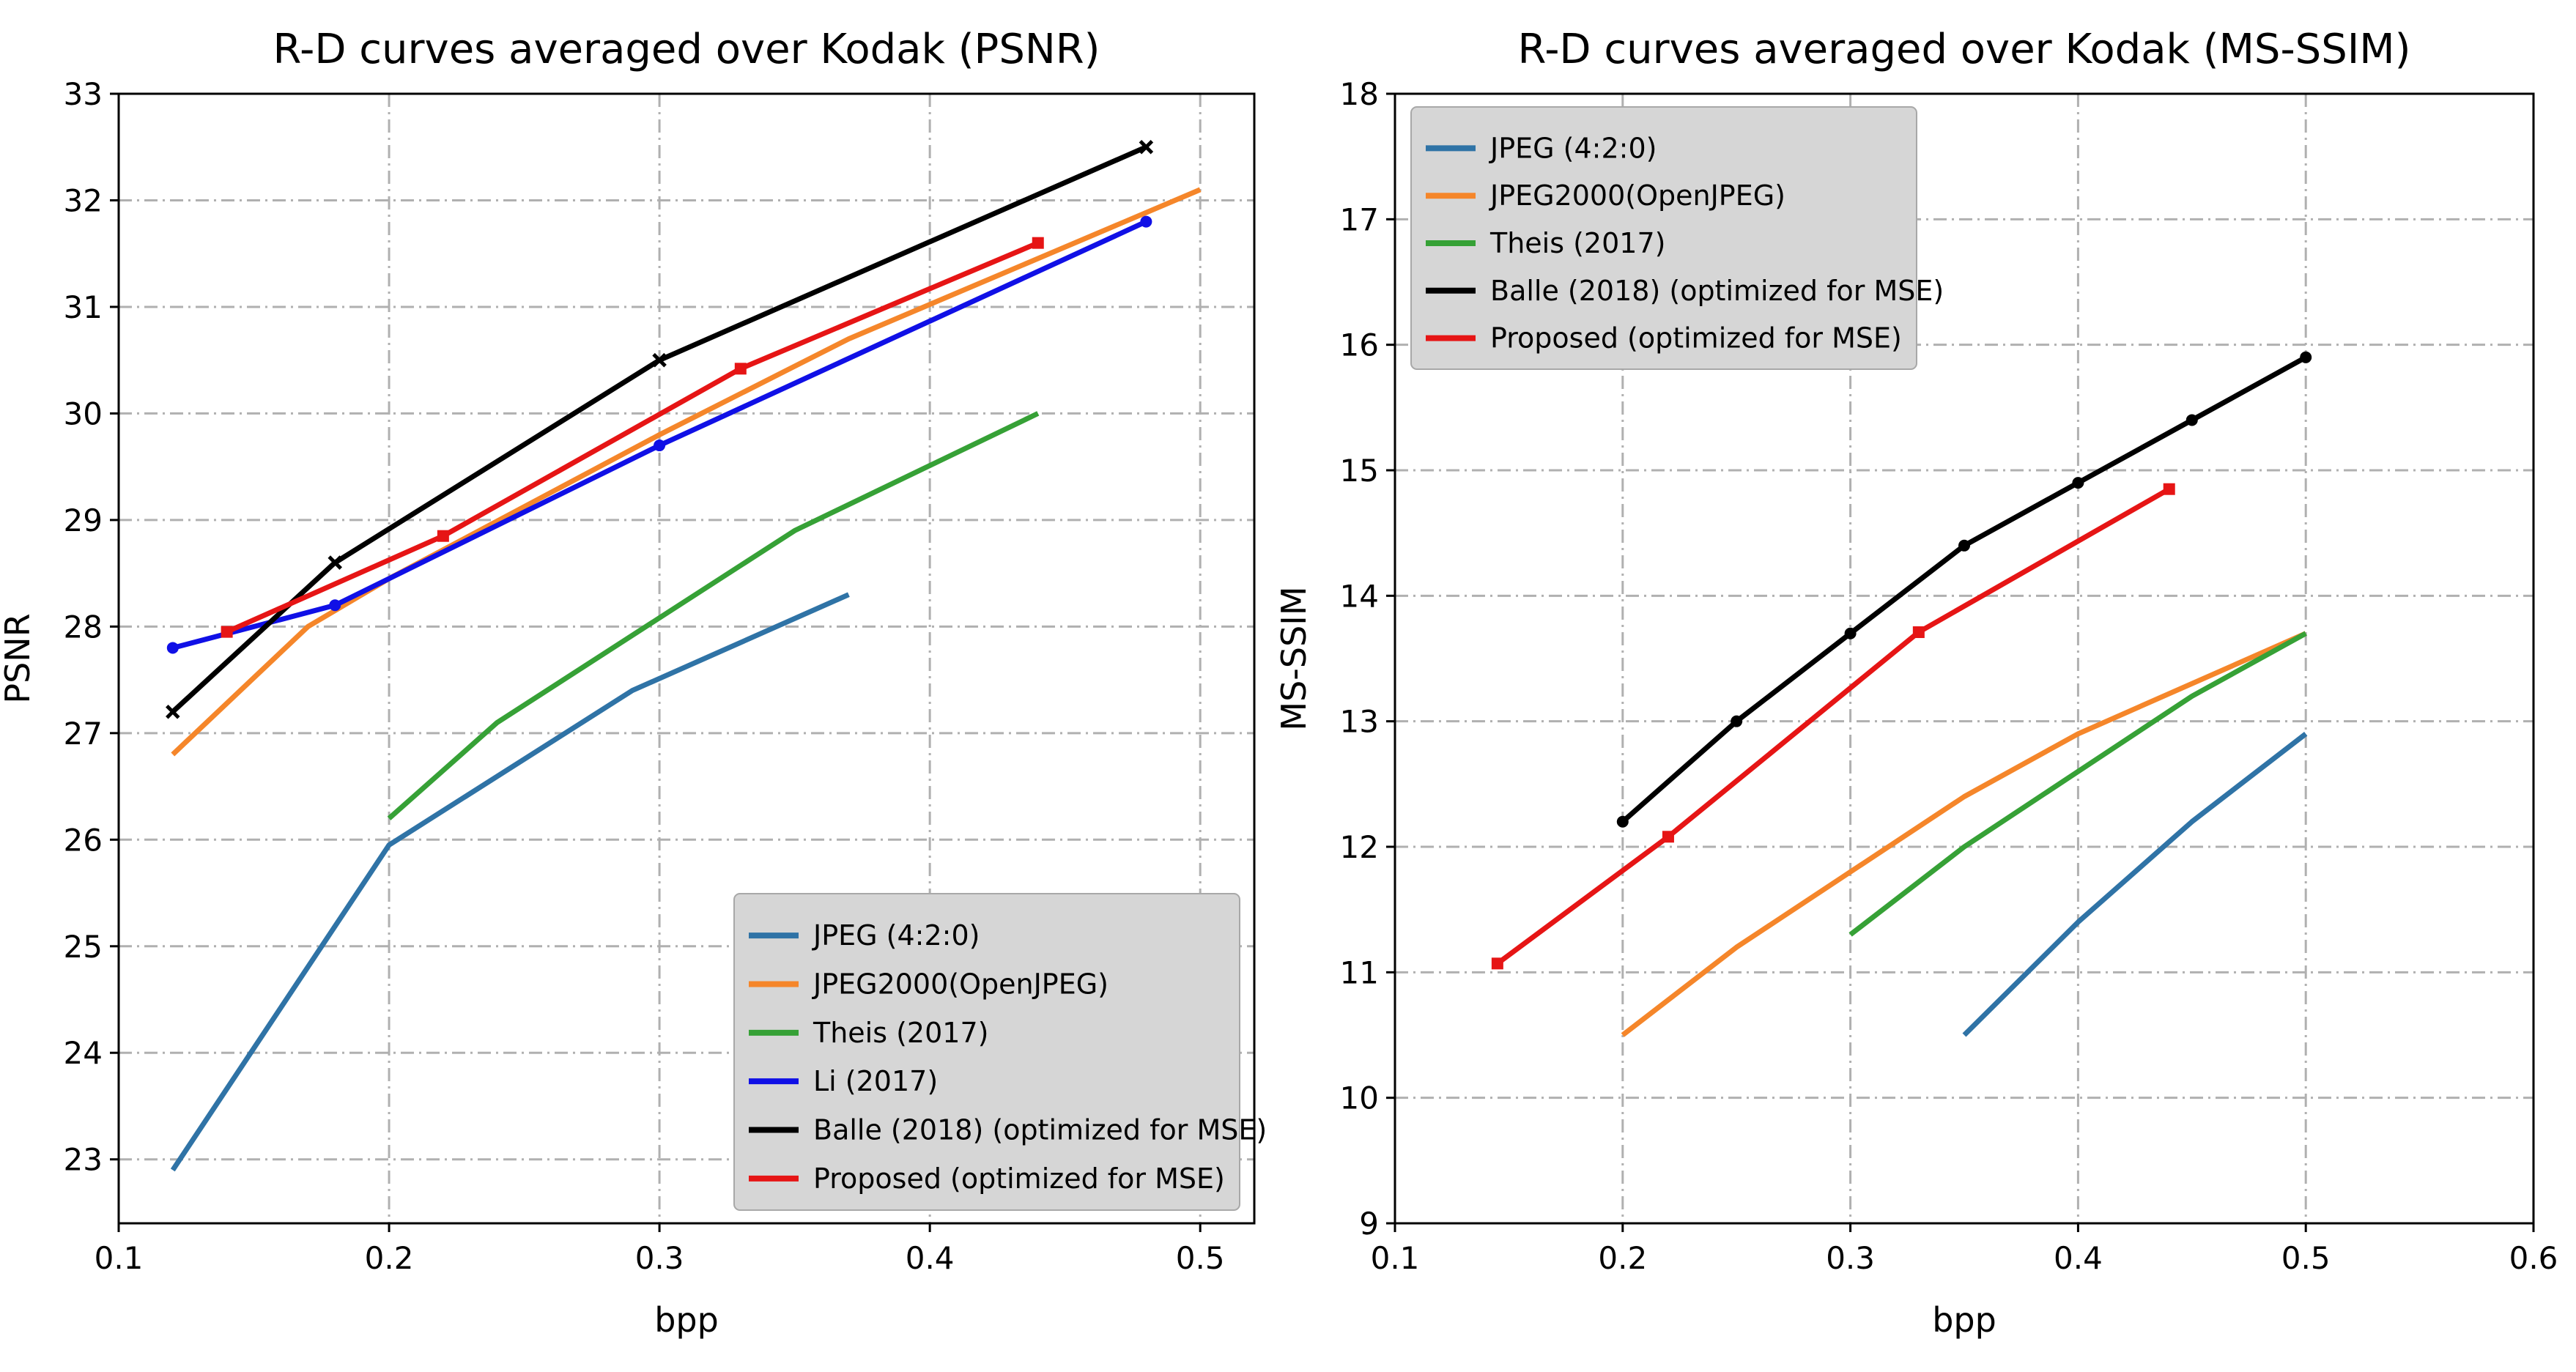 The image size is (2576, 1372). What do you see at coordinates (83, 627) in the screenshot?
I see `y-tick-label: 28` at bounding box center [83, 627].